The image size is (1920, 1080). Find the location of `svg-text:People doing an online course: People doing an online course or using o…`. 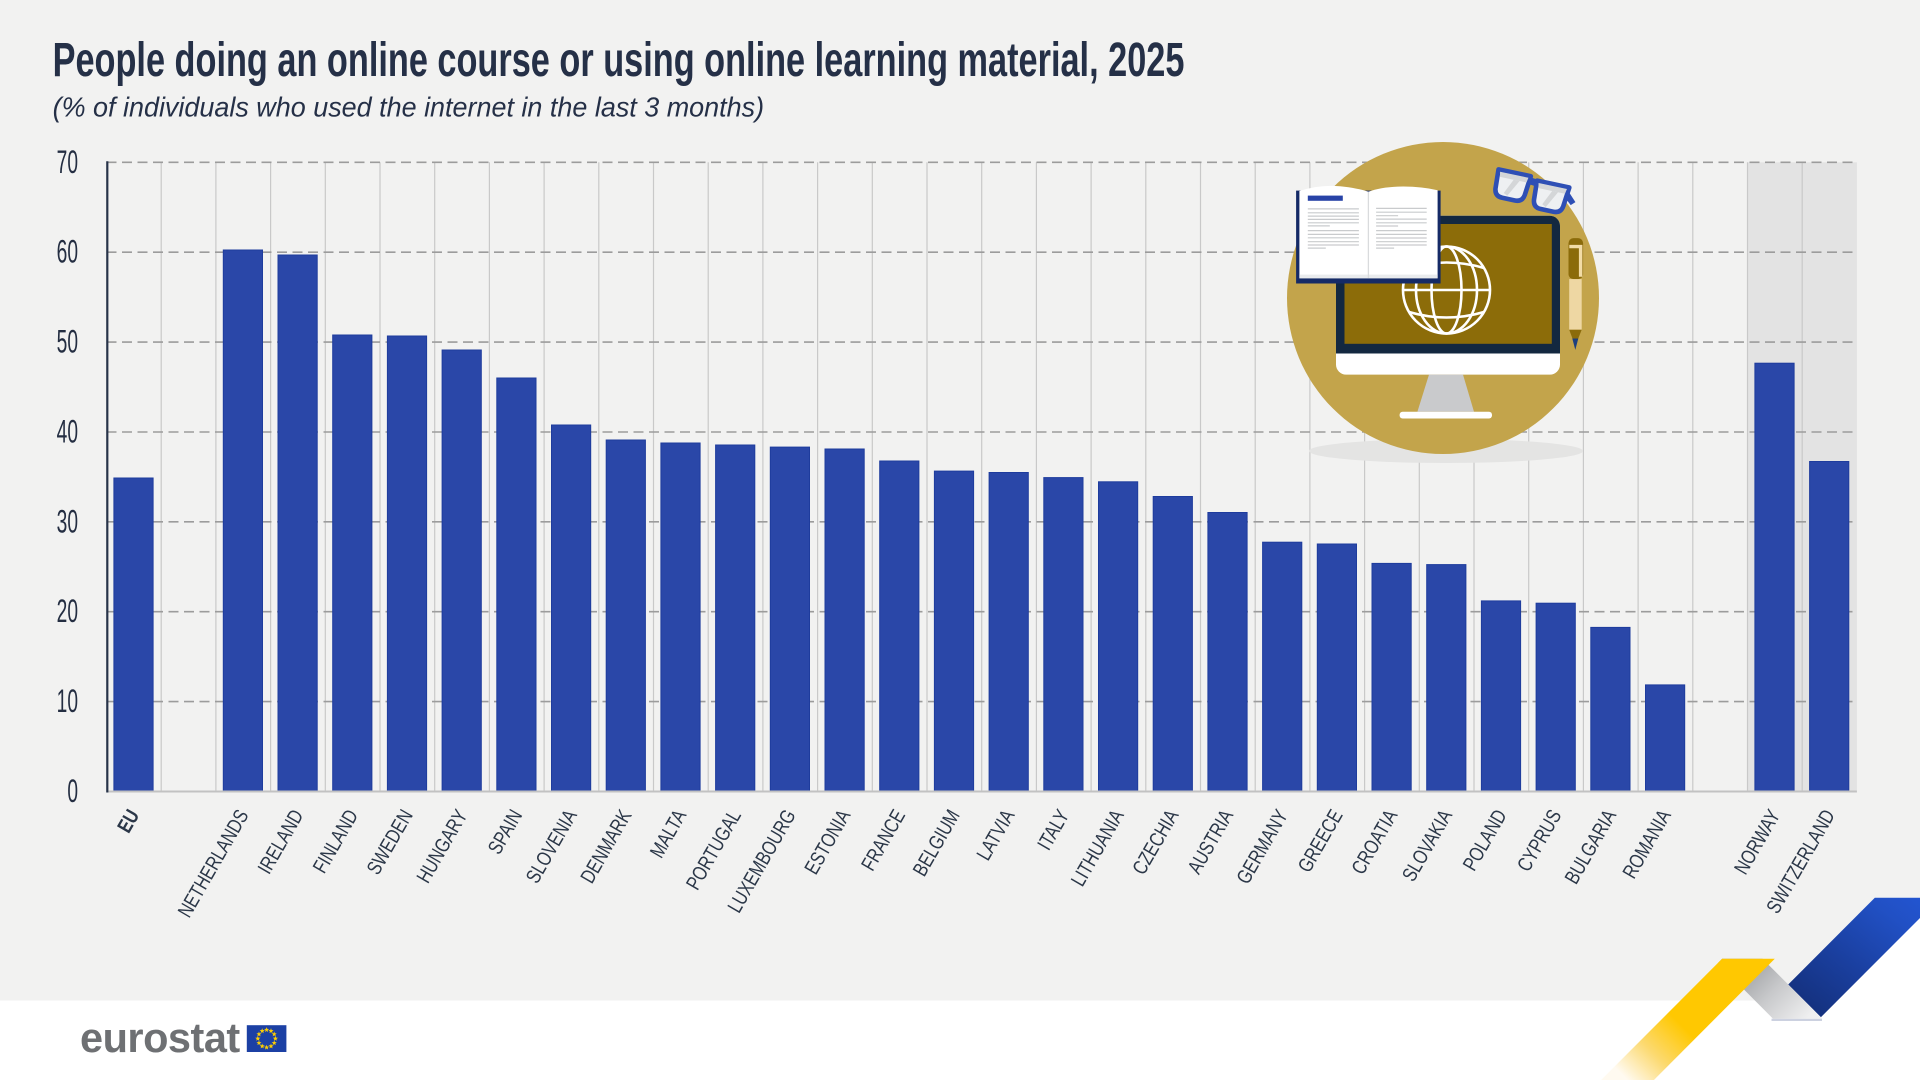

svg-text:People doing an online course: People doing an online course or using o… is located at coordinates (619, 59).